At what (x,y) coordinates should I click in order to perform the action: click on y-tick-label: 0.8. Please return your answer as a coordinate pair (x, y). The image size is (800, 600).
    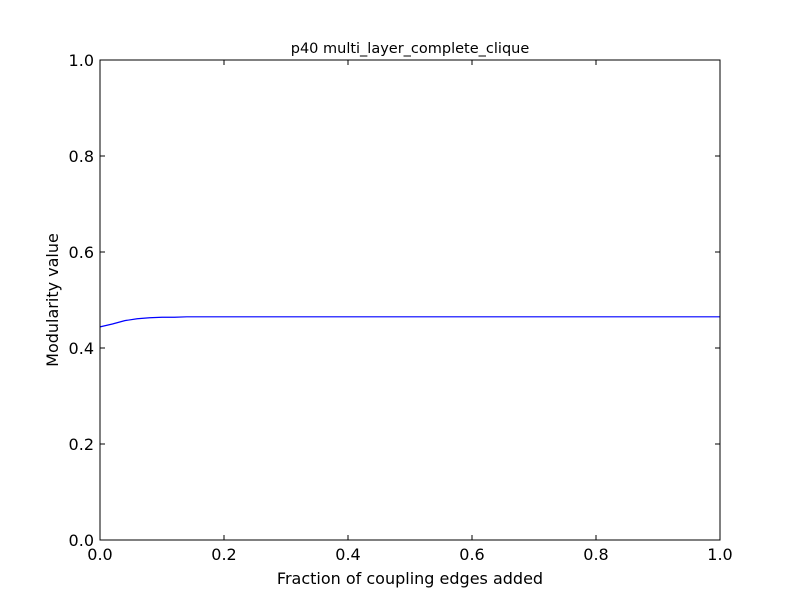
    Looking at the image, I should click on (81, 156).